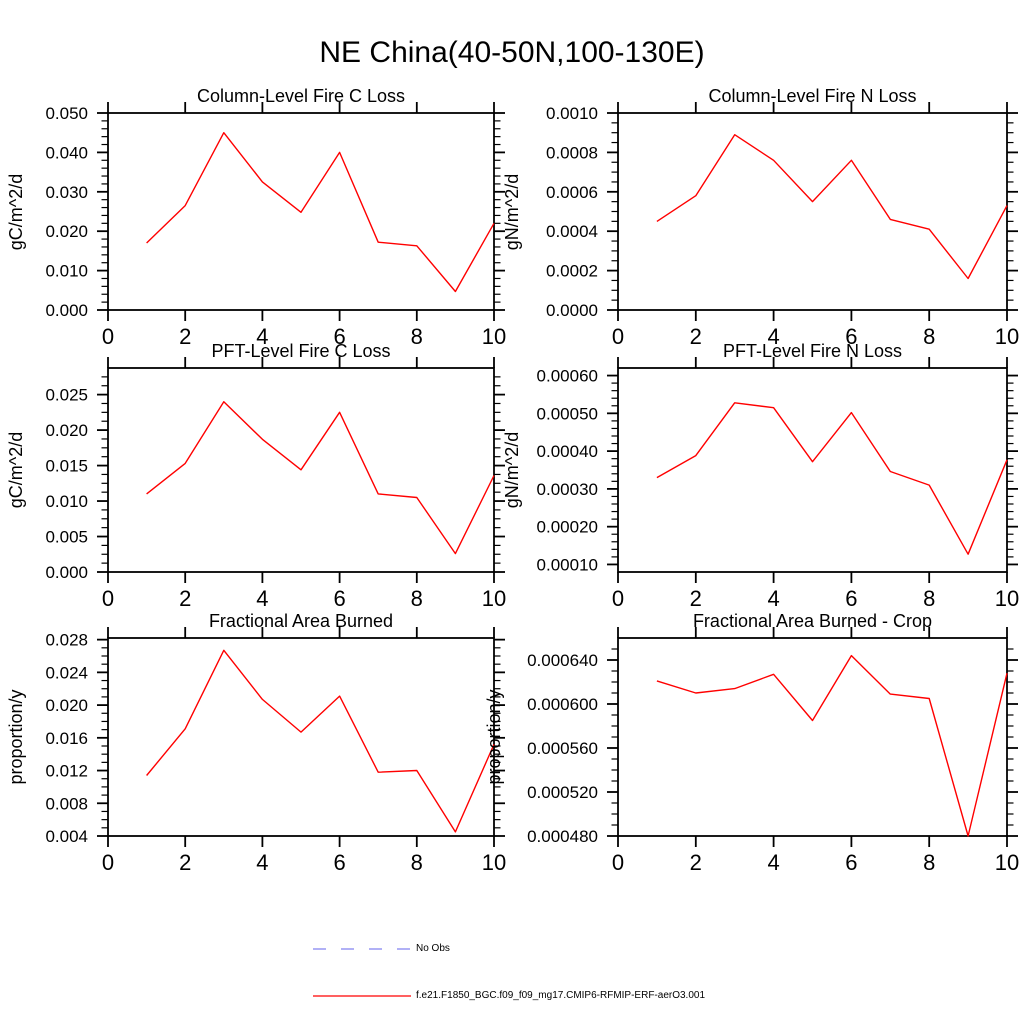 Image resolution: width=1024 pixels, height=1024 pixels. What do you see at coordinates (301, 351) in the screenshot?
I see `panel-title-pft-level-fire-c-loss: PFT-Level Fire C Loss` at bounding box center [301, 351].